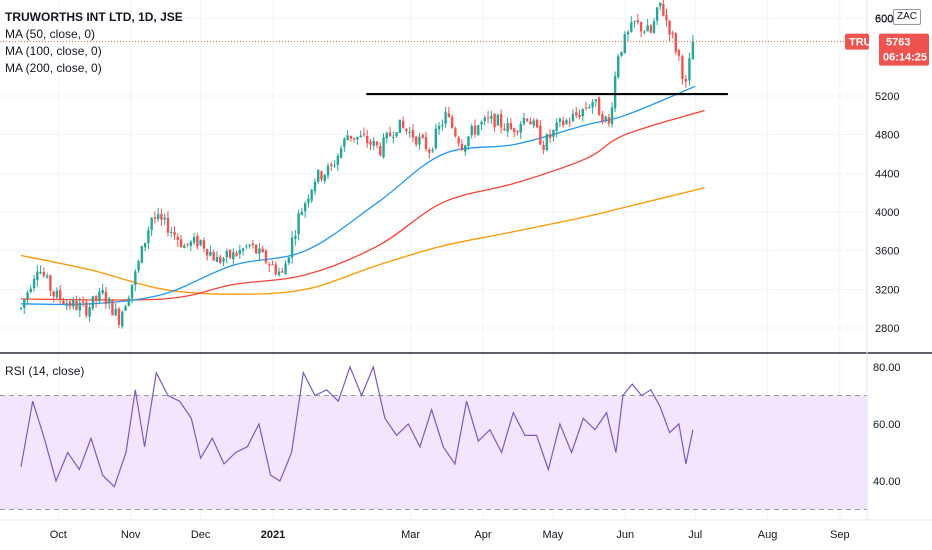 The height and width of the screenshot is (550, 932). Describe the element at coordinates (768, 535) in the screenshot. I see `time-tick-label: Aug` at that location.